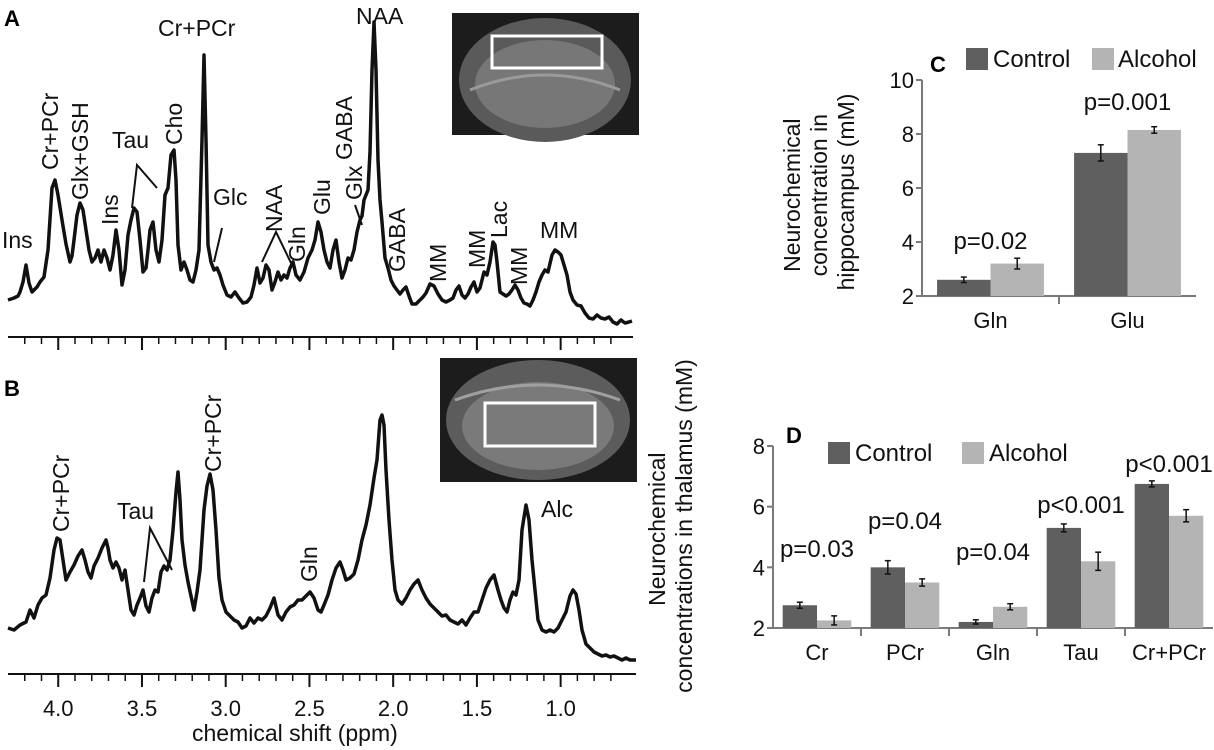 The height and width of the screenshot is (750, 1214). I want to click on spectrum-x-tick-label: 1.0, so click(560, 708).